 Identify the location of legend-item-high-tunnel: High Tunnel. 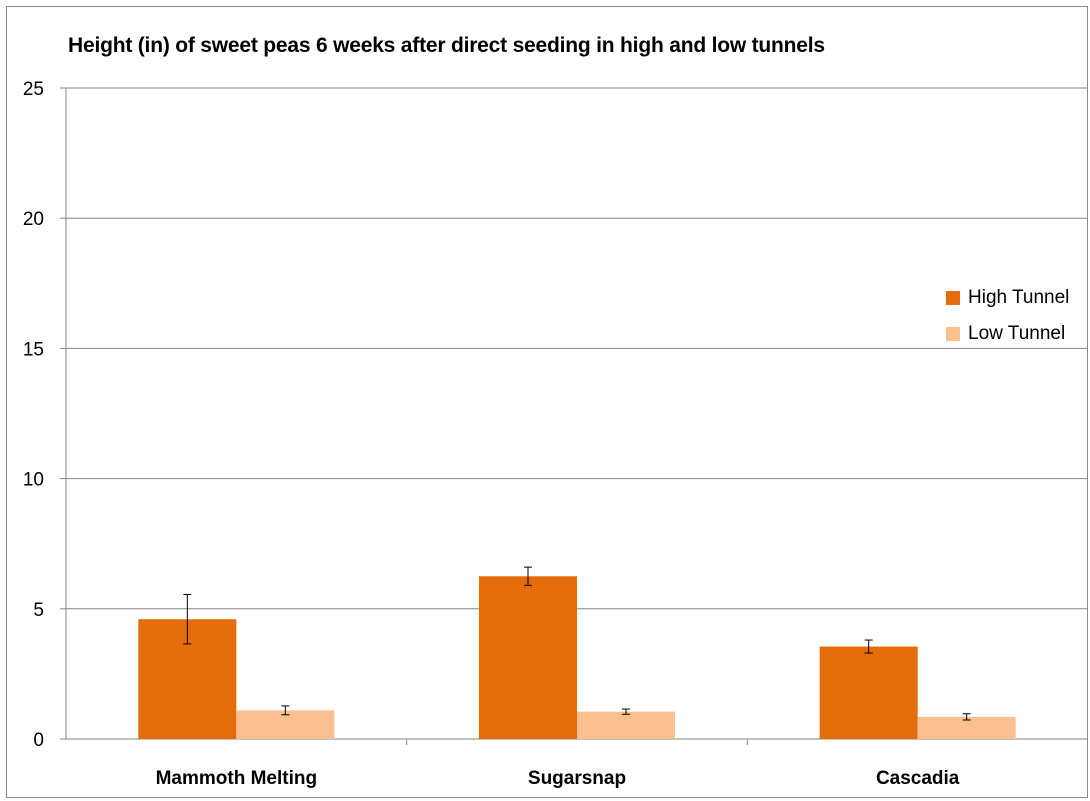
(1007, 298).